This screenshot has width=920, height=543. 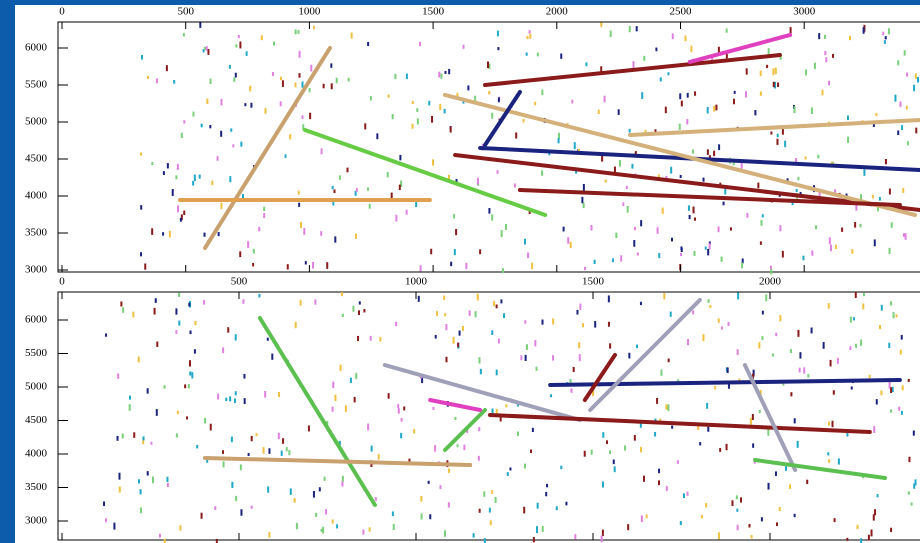 What do you see at coordinates (36, 196) in the screenshot?
I see `y-tick-label: 4000` at bounding box center [36, 196].